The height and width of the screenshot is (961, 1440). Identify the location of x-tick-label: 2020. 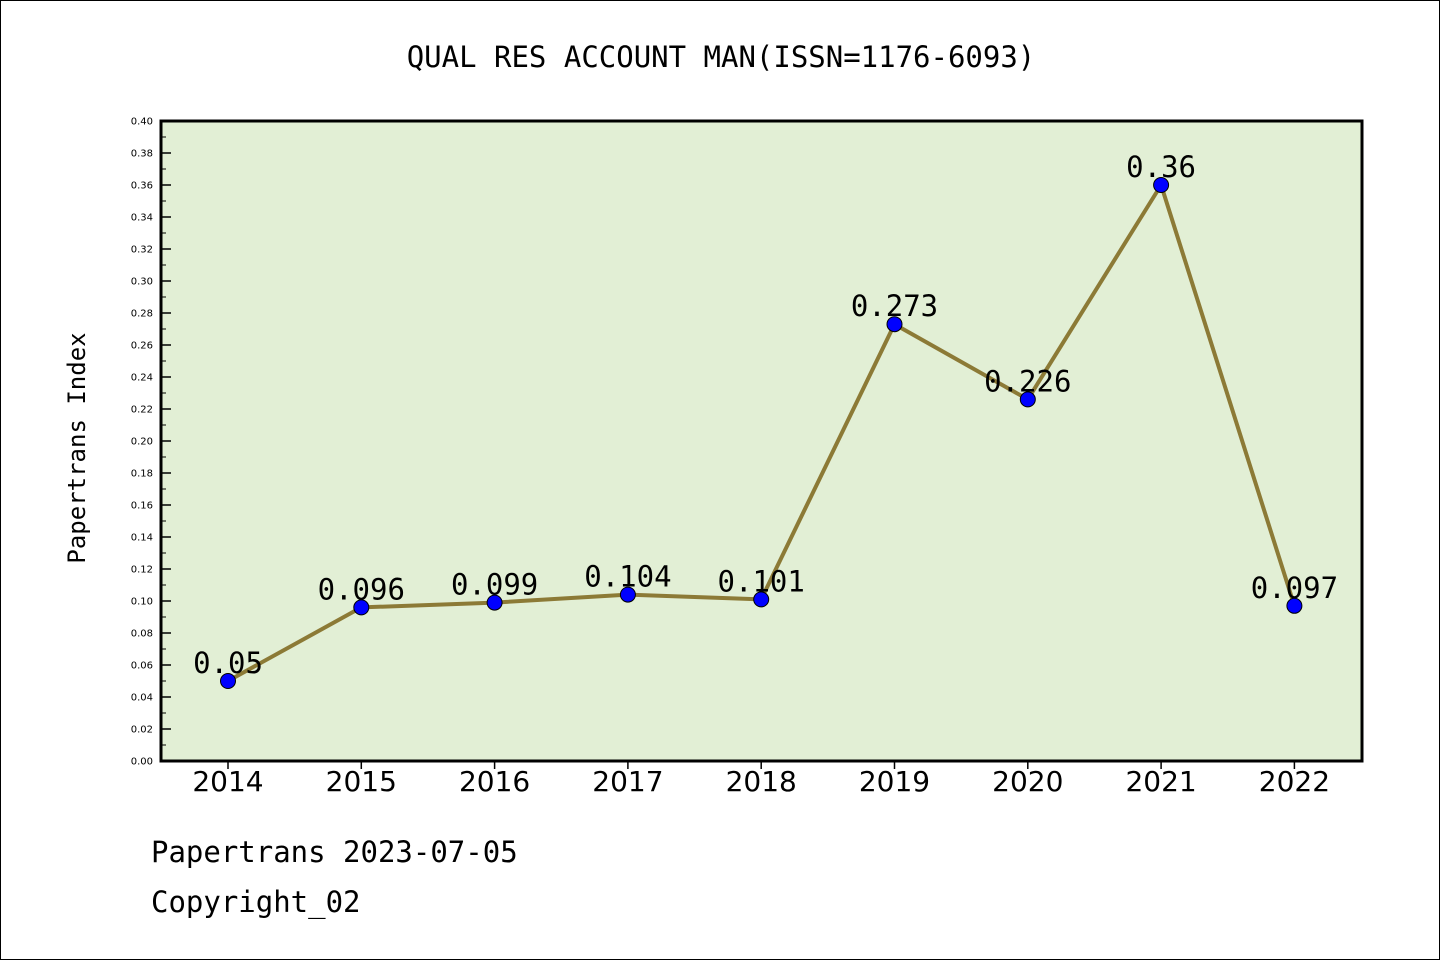
(1027, 781).